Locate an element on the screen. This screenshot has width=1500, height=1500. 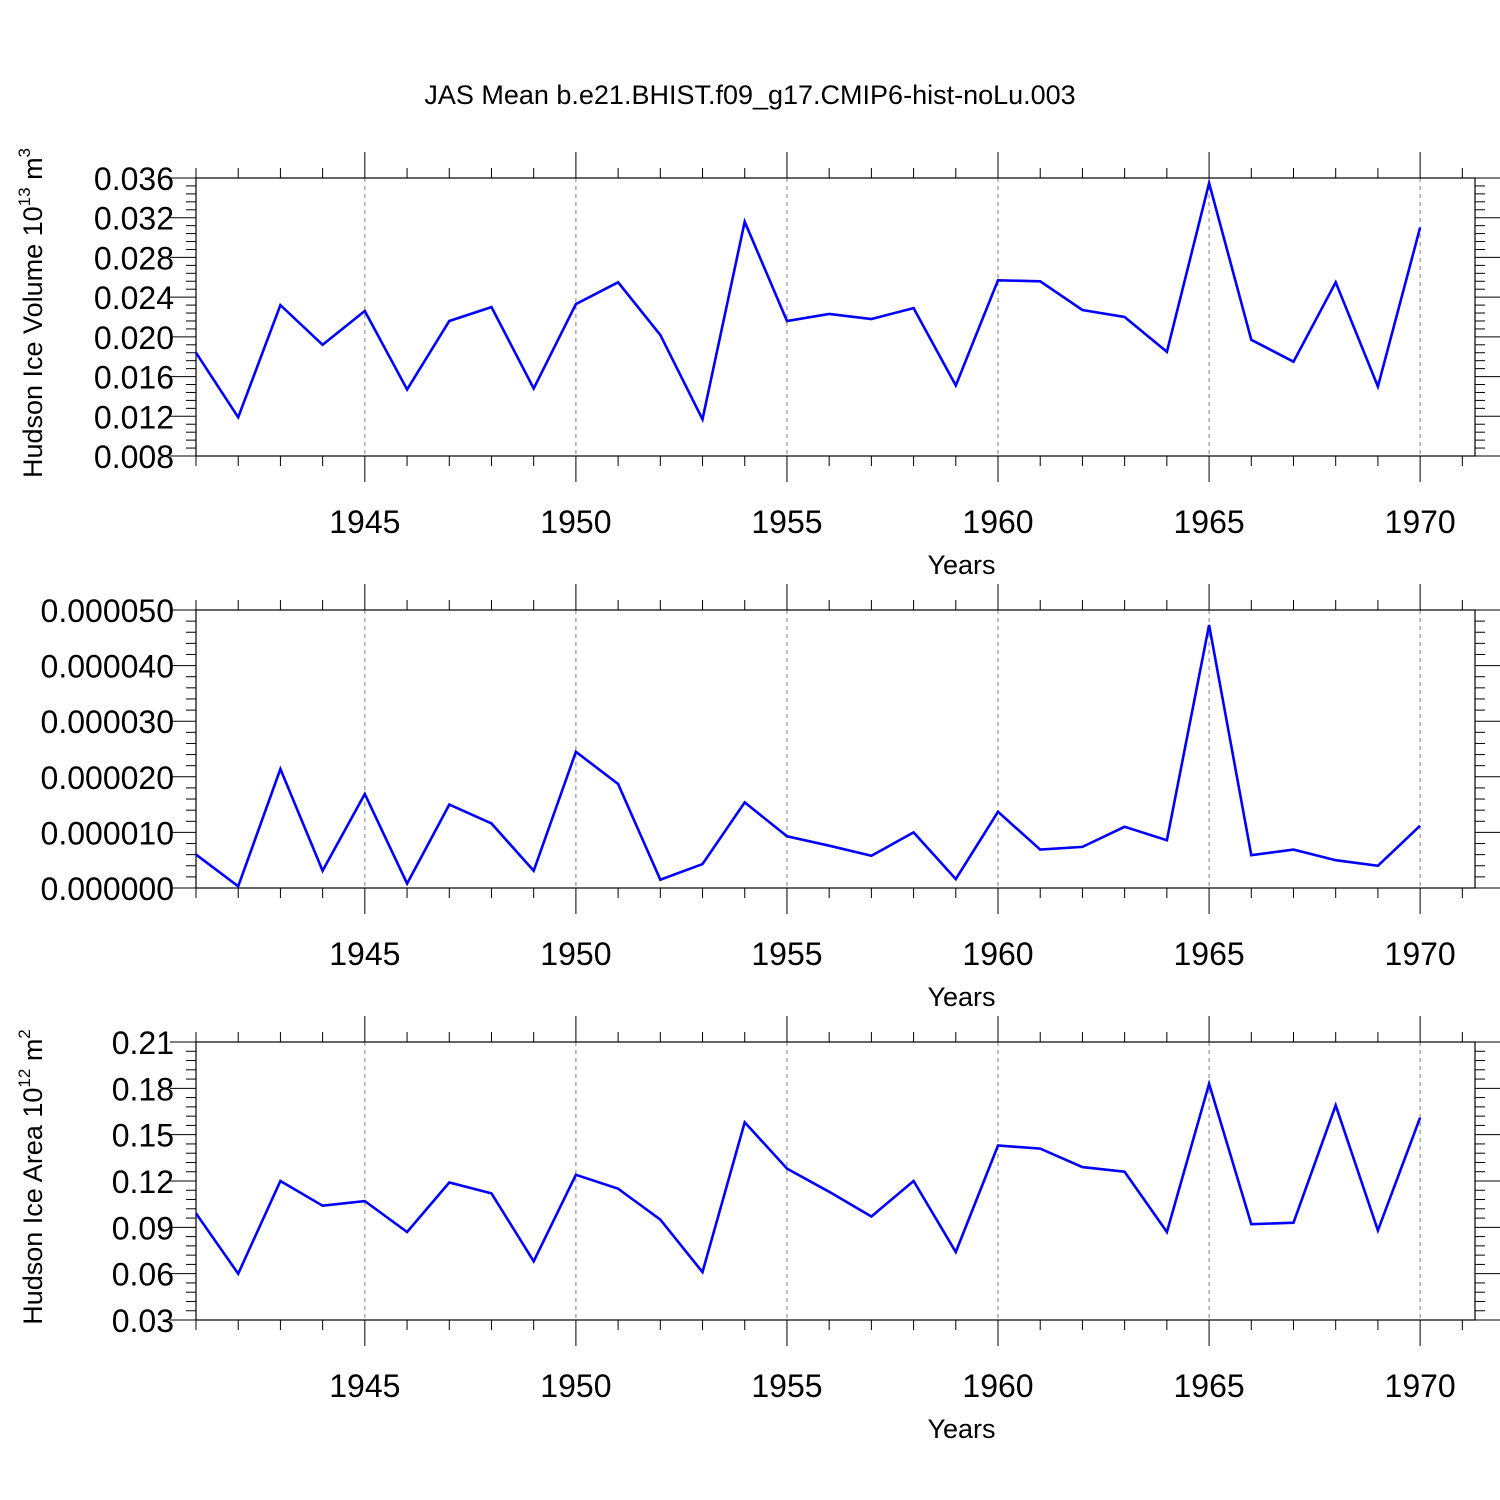
y-tick-label: 0.15 is located at coordinates (143, 1136).